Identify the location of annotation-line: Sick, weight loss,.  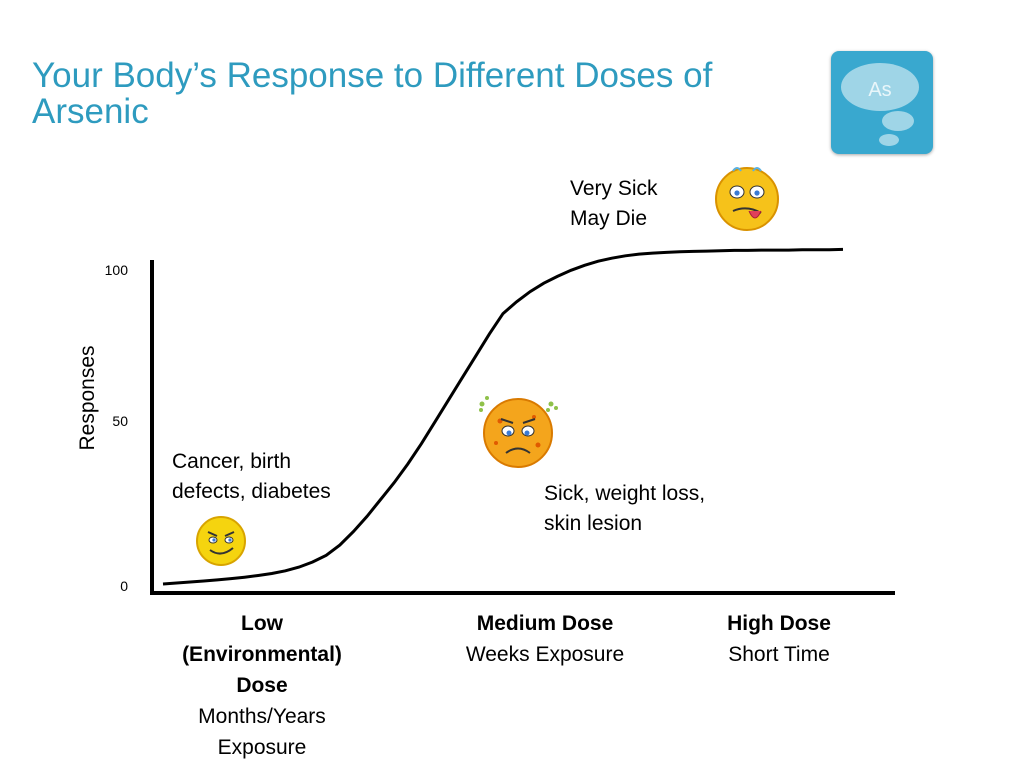
(625, 493).